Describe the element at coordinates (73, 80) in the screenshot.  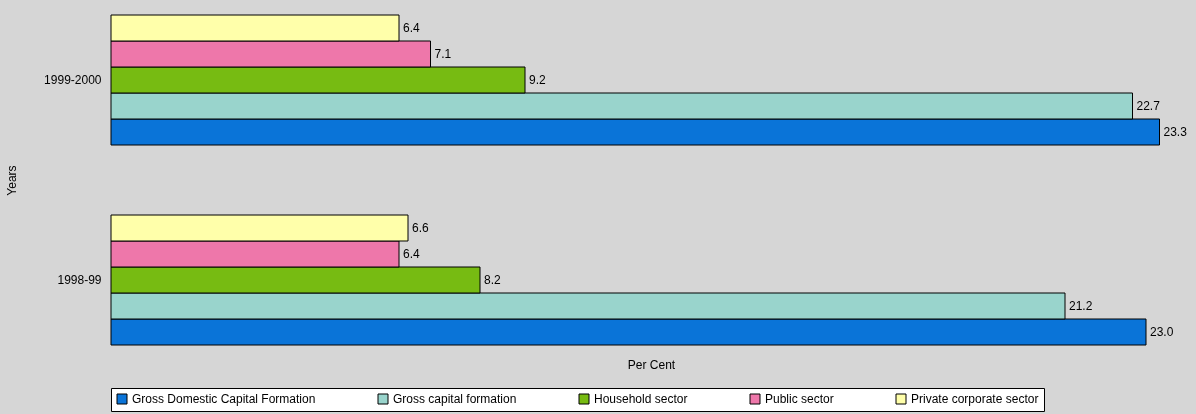
I see `y-tick-label: 1999-2000` at that location.